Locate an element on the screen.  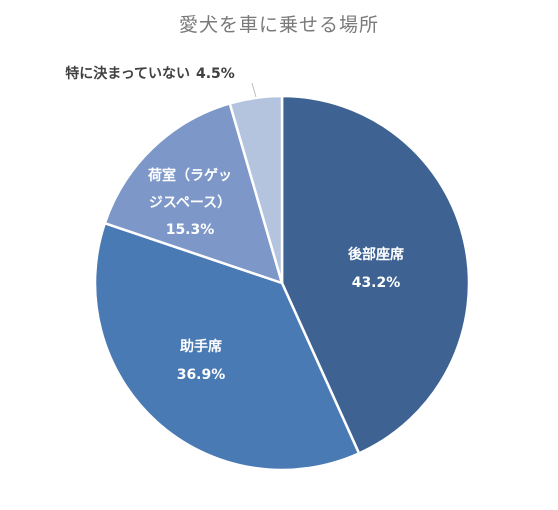
leader-line is located at coordinates (254, 90).